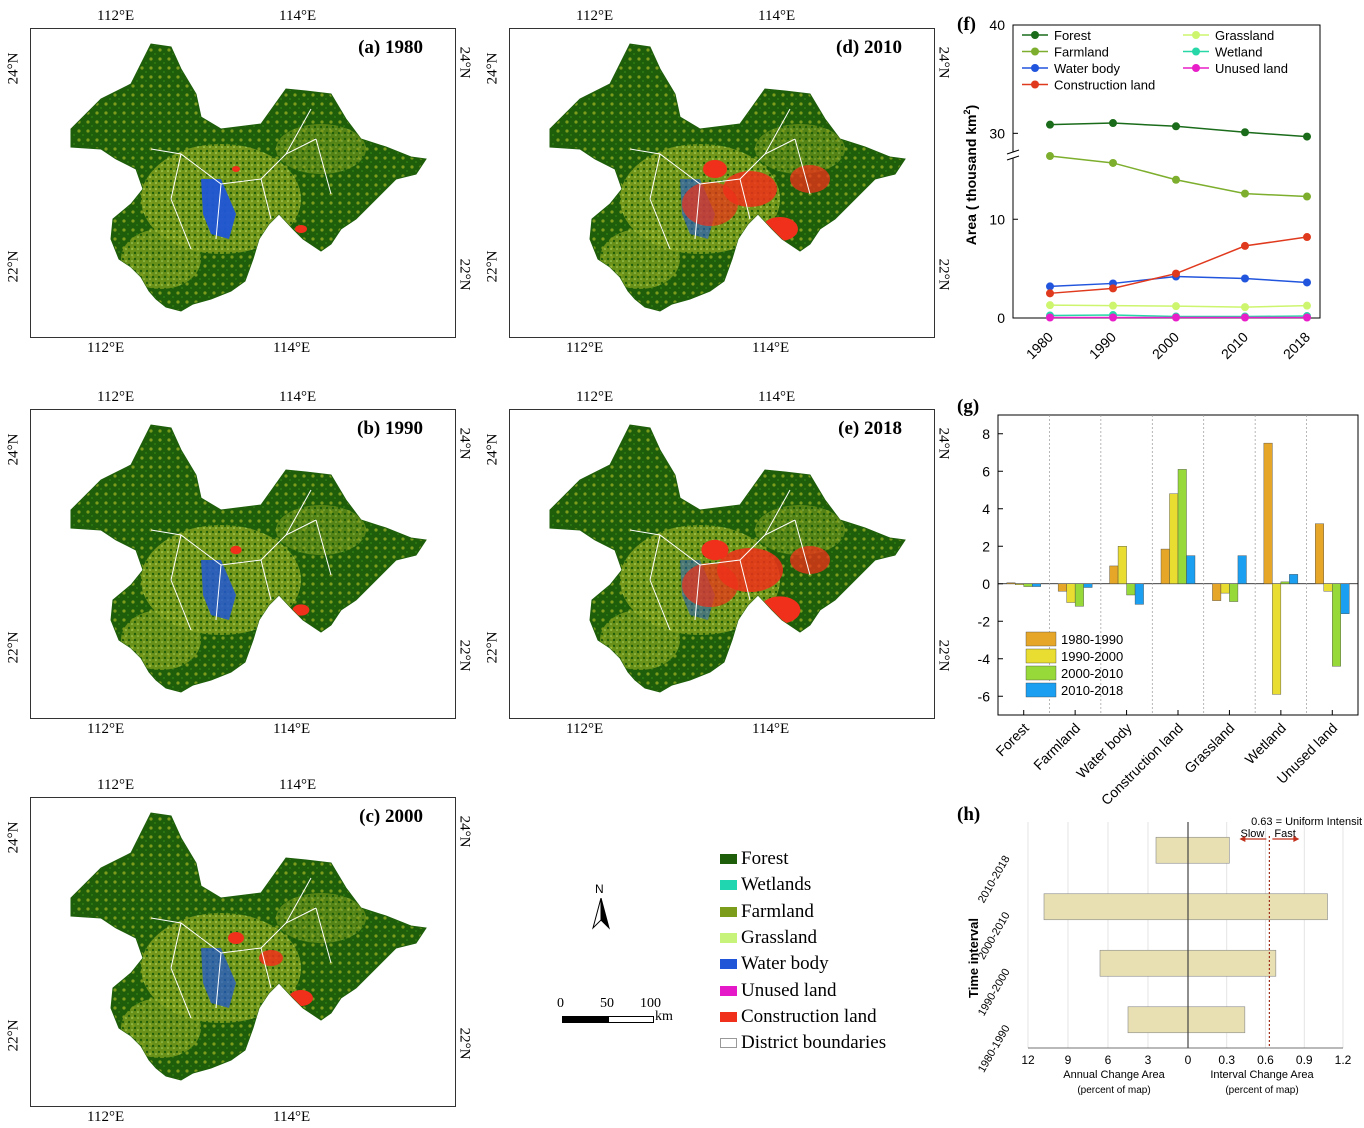 The image size is (1364, 1128). Describe the element at coordinates (1092, 656) in the screenshot. I see `legend-label: 1990-2000` at that location.